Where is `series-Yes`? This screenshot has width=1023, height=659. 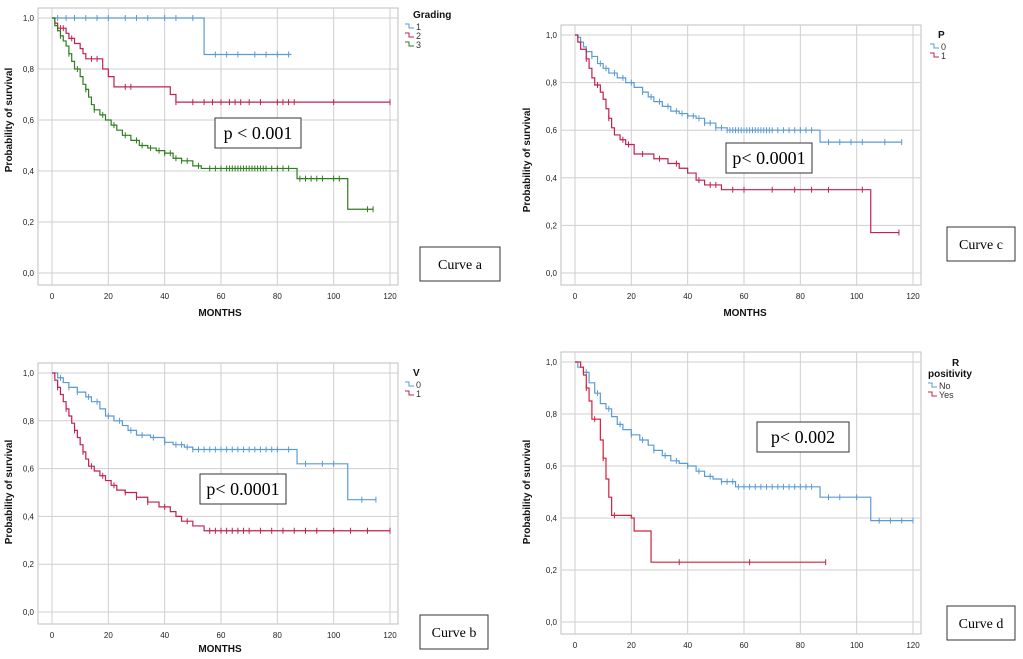 series-Yes is located at coordinates (701, 463).